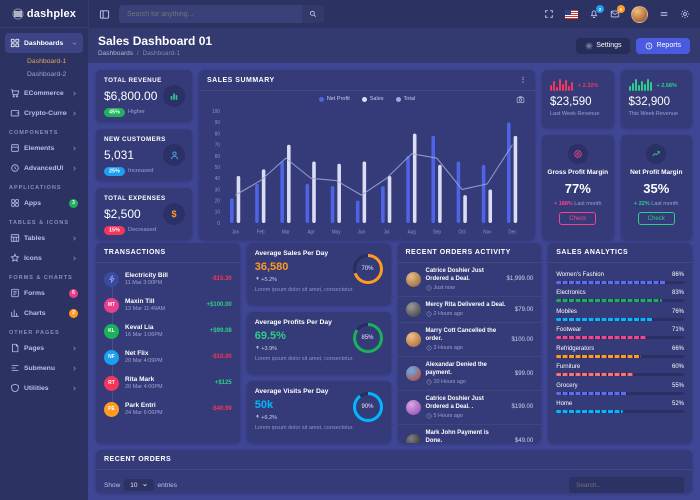 The height and width of the screenshot is (500, 700). I want to click on sidebar-item-label: Apps, so click(32, 203).